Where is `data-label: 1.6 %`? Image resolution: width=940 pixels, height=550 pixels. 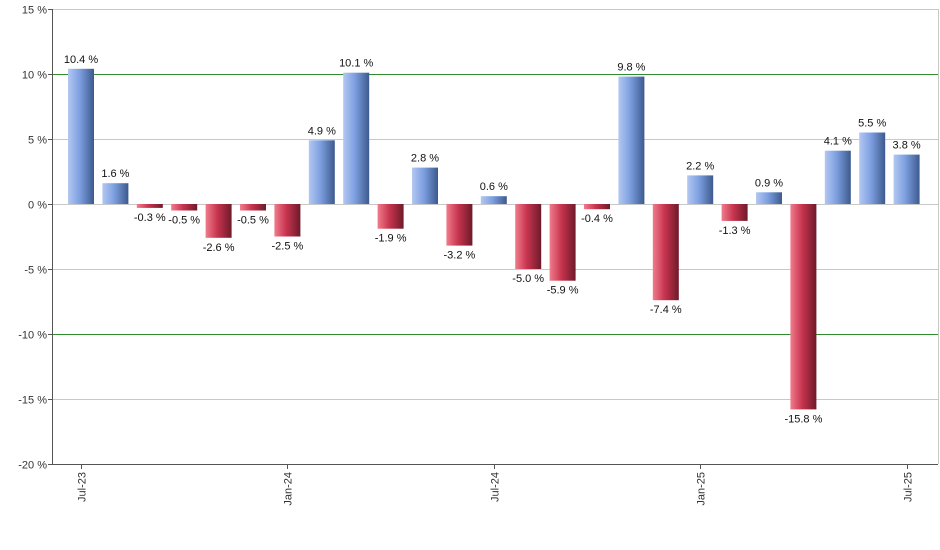 data-label: 1.6 % is located at coordinates (115, 174).